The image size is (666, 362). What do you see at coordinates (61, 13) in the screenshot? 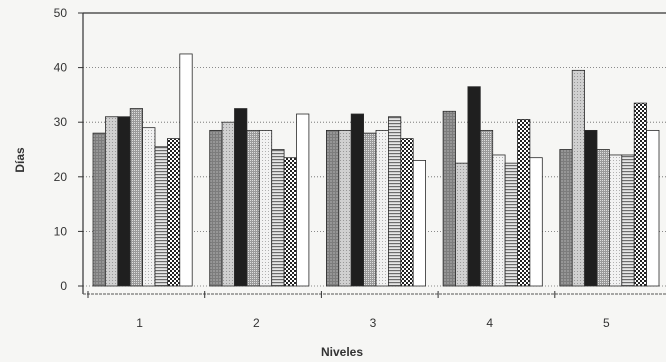
I see `y-tick-label: 50` at bounding box center [61, 13].